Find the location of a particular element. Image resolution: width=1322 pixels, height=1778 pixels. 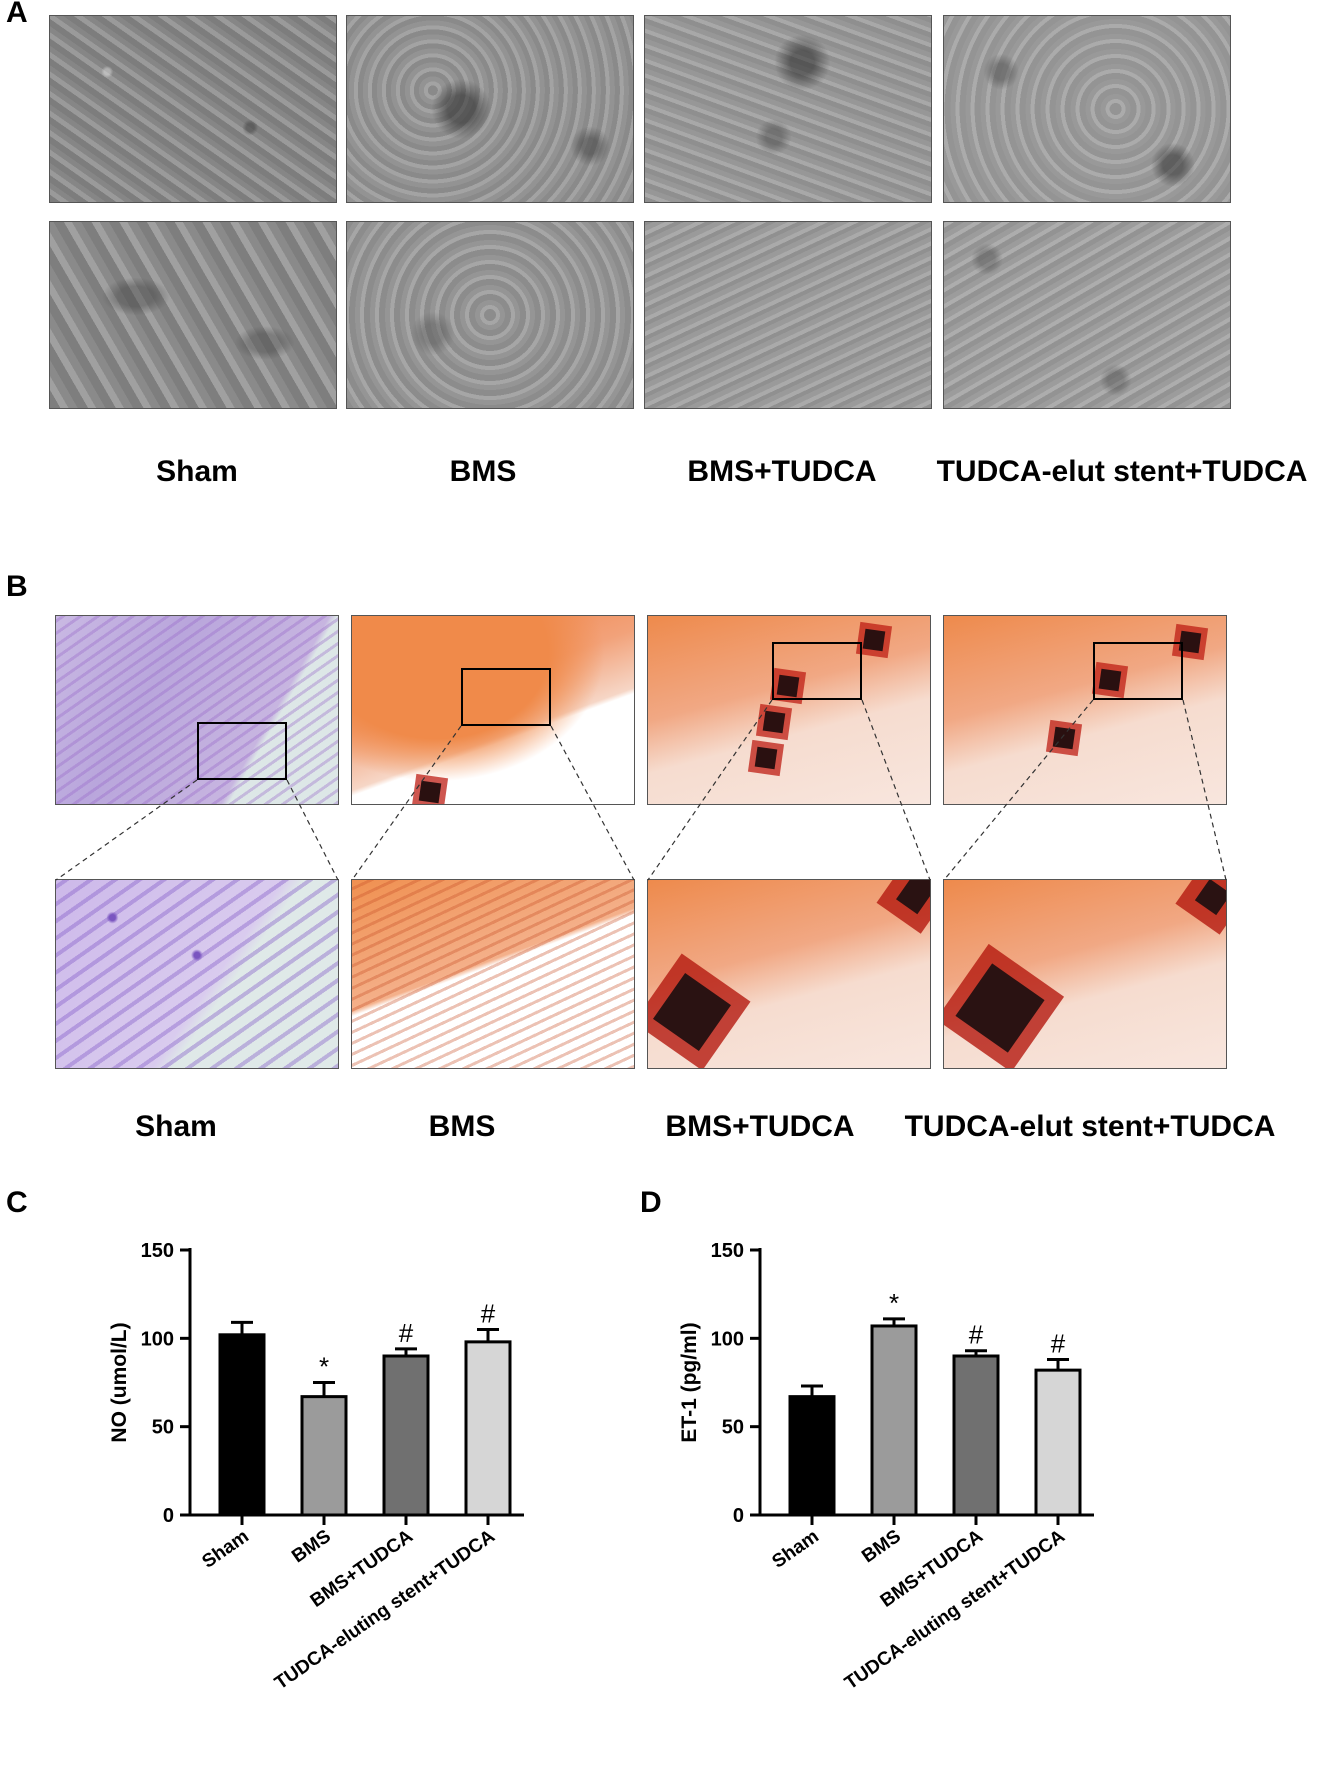

he-image-sham is located at coordinates (197, 710).